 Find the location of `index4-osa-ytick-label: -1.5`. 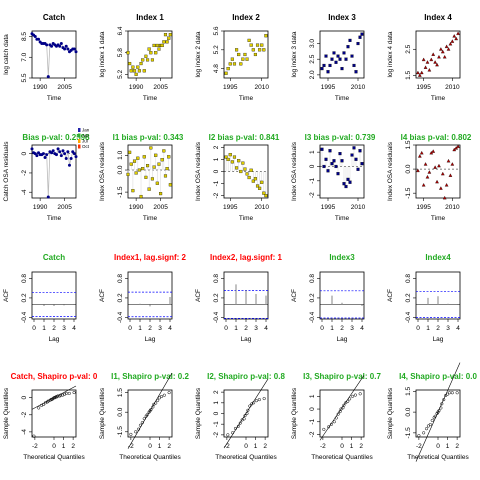

index4-osa-ytick-label: -1.5 is located at coordinates (408, 193).